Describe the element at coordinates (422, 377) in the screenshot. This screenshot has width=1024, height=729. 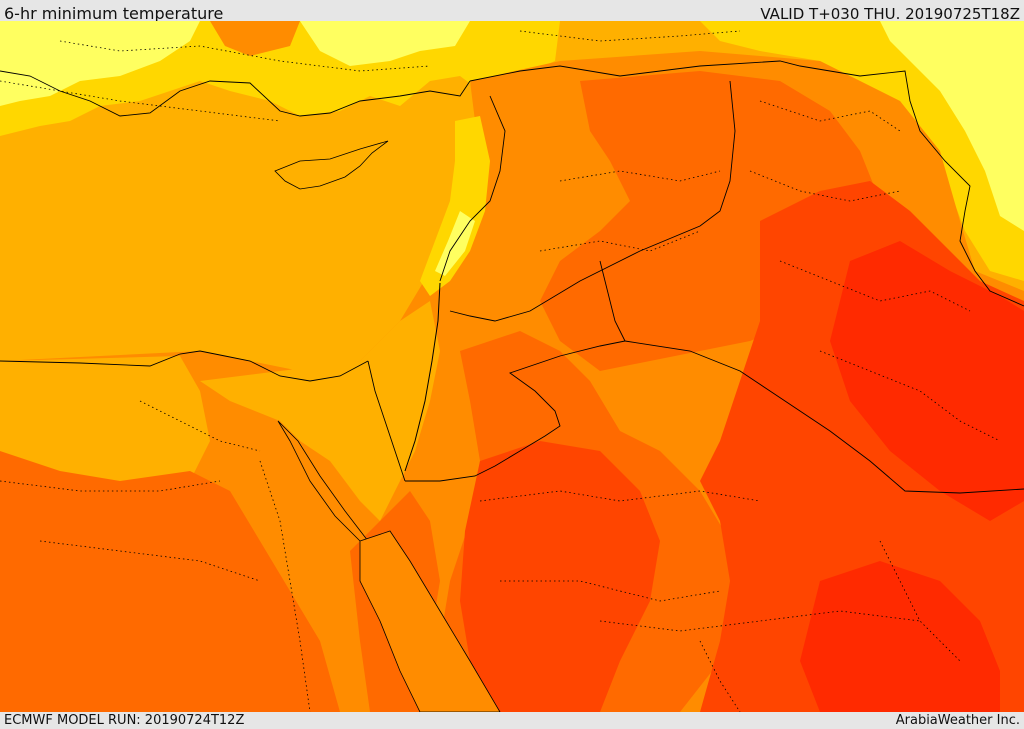
I see `jordan-valley` at that location.